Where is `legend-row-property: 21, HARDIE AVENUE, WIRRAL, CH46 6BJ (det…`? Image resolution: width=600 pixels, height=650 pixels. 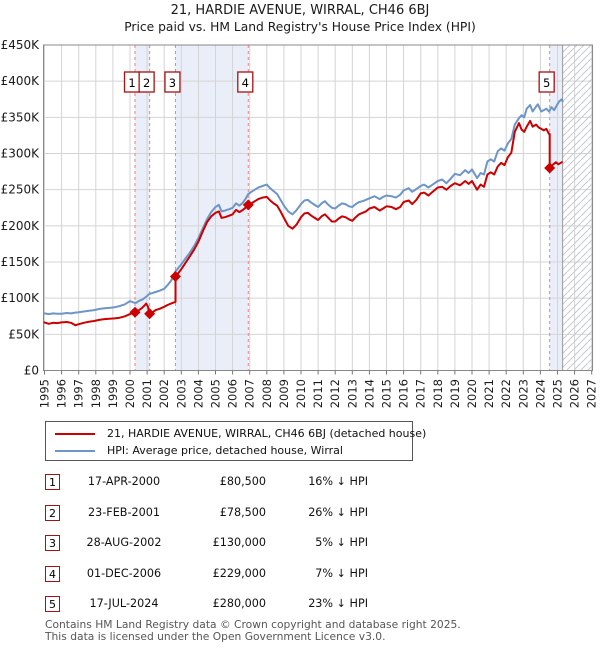 legend-row-property: 21, HARDIE AVENUE, WIRRAL, CH46 6BJ (det… is located at coordinates (236, 433).